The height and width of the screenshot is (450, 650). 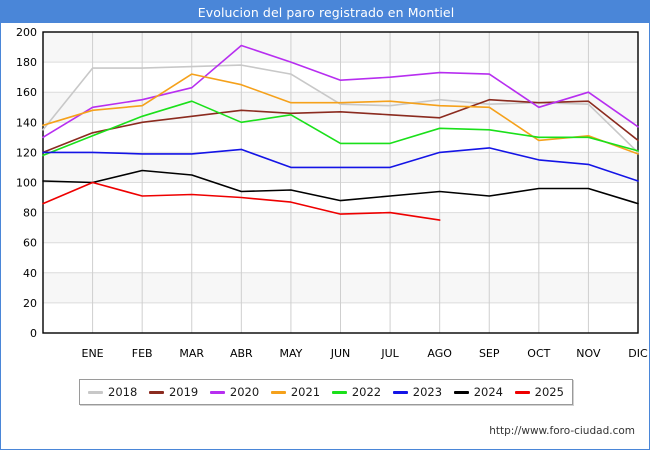 I want to click on y-axis-tick-label: 120, so click(x=26, y=152).